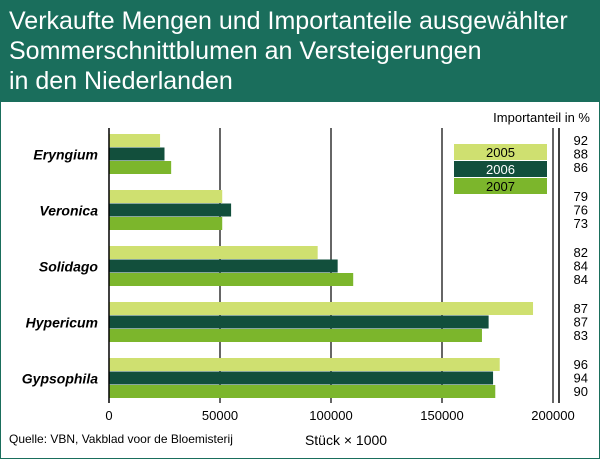 This screenshot has height=459, width=600. Describe the element at coordinates (69, 266) in the screenshot. I see `category-label: Solidago` at that location.